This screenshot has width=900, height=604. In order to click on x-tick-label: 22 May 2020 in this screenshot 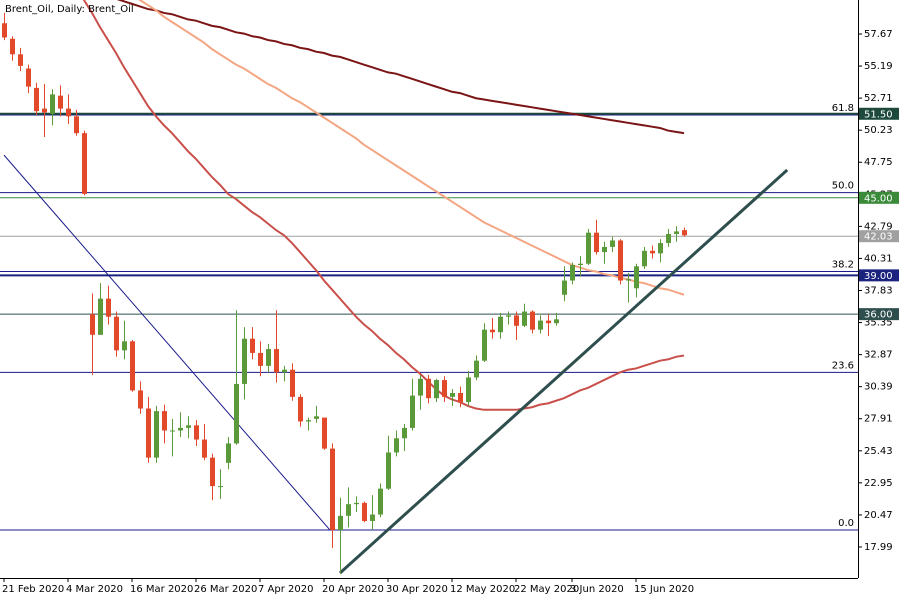, I will do `click(546, 589)`.